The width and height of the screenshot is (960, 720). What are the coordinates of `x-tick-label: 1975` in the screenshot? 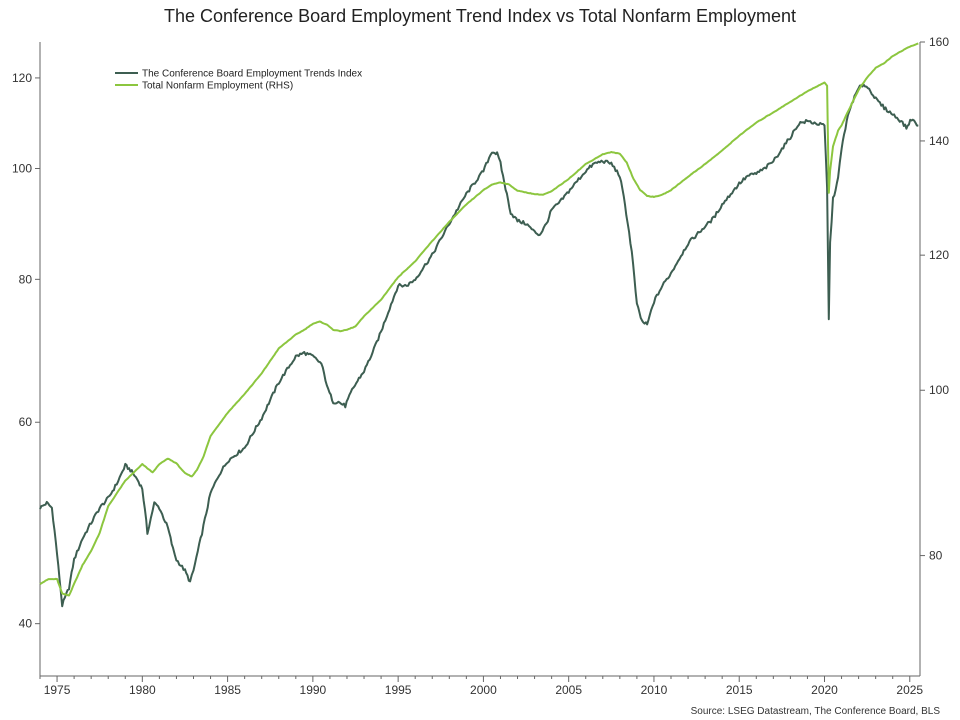 It's located at (57, 690).